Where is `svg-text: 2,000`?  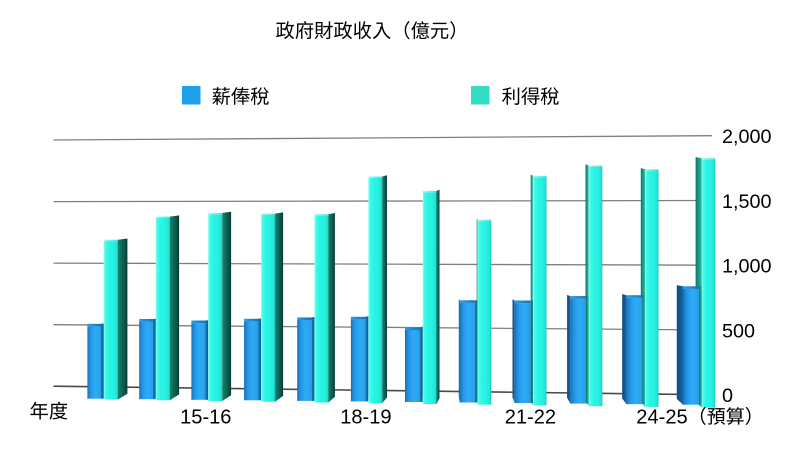
svg-text: 2,000 is located at coordinates (747, 137).